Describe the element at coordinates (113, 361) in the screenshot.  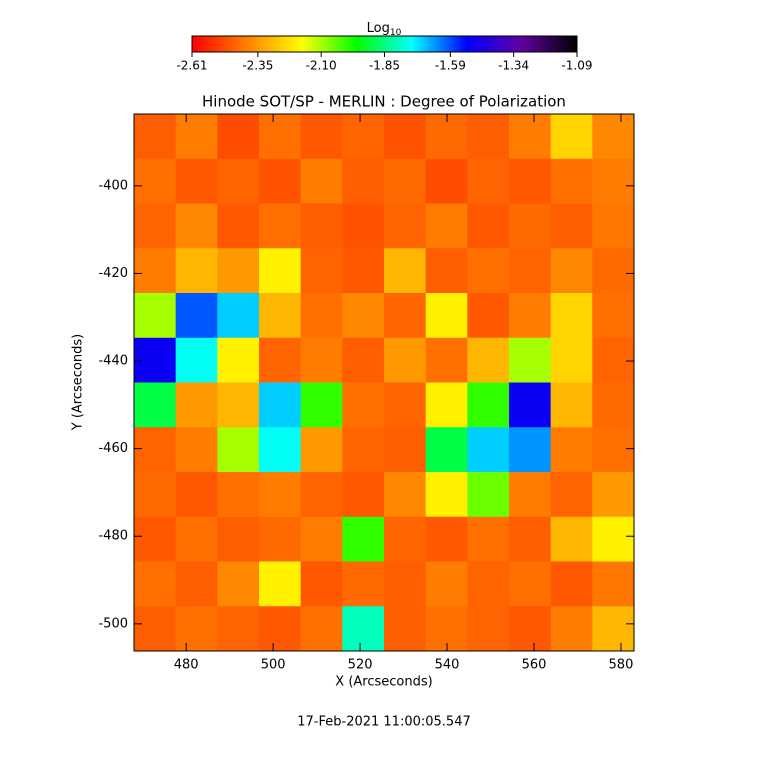
I see `y-tick-label: -440` at that location.